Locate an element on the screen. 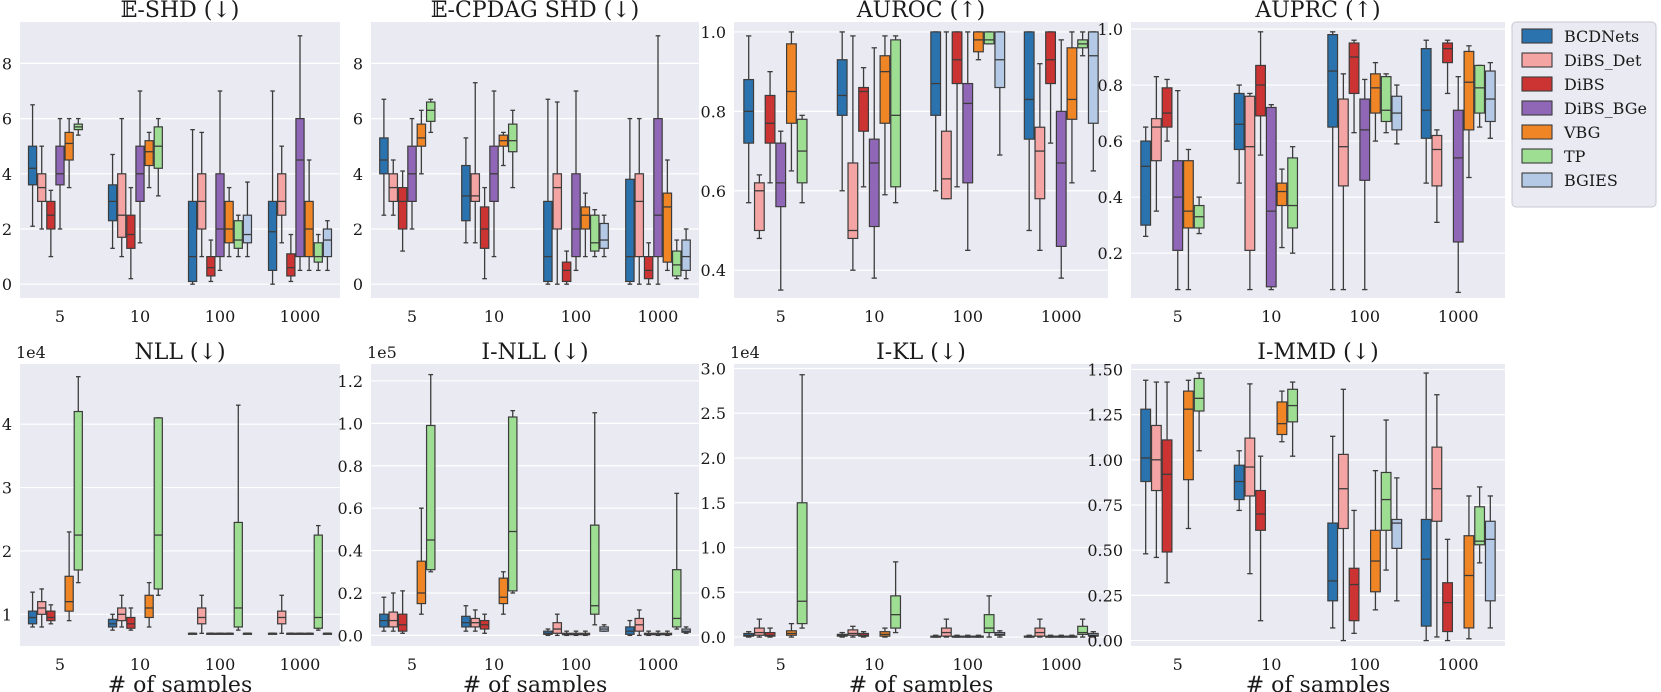 This screenshot has width=1661, height=692. legend-item-dibs: DiBS is located at coordinates (1563, 84).